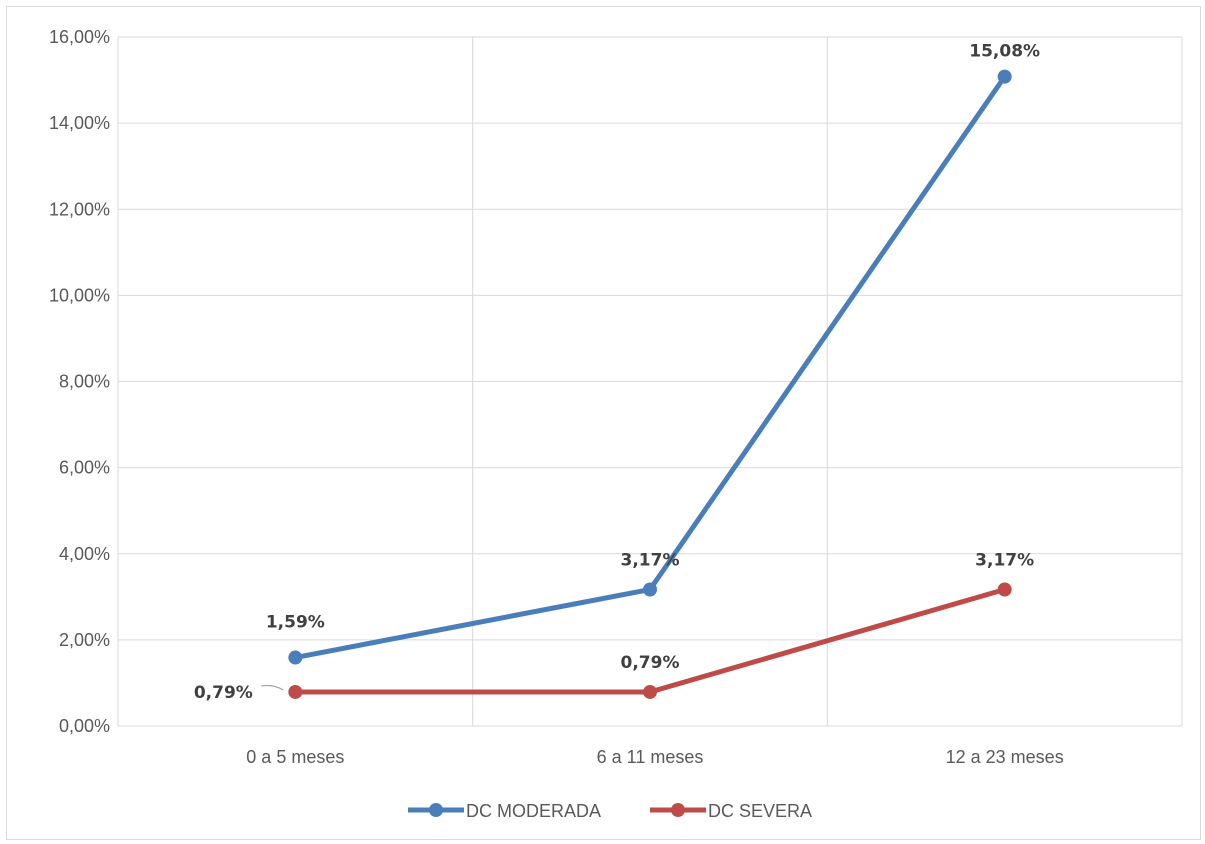  Describe the element at coordinates (295, 757) in the screenshot. I see `x-tick-label: 0 a 5 meses` at that location.